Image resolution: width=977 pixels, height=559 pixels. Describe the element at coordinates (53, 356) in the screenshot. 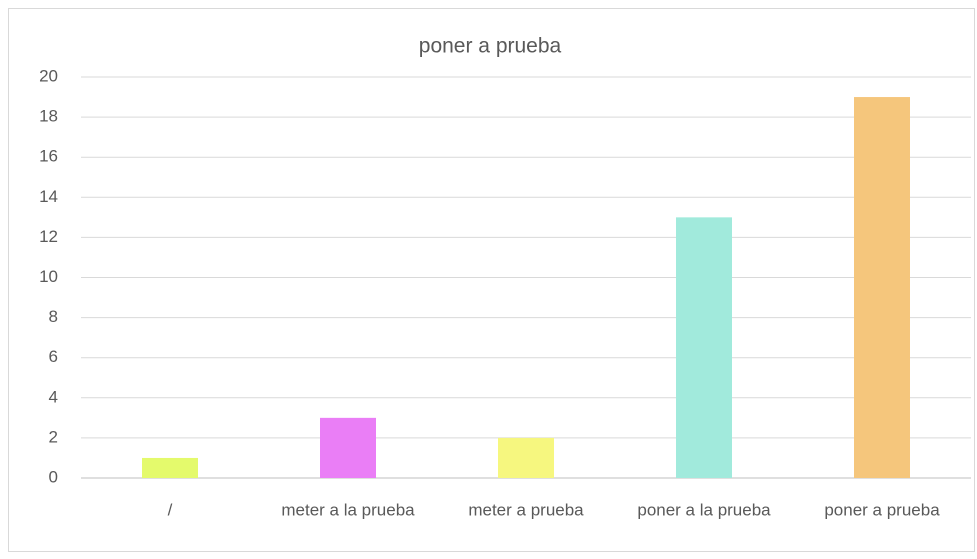

I see `y-tick-label: 6` at that location.